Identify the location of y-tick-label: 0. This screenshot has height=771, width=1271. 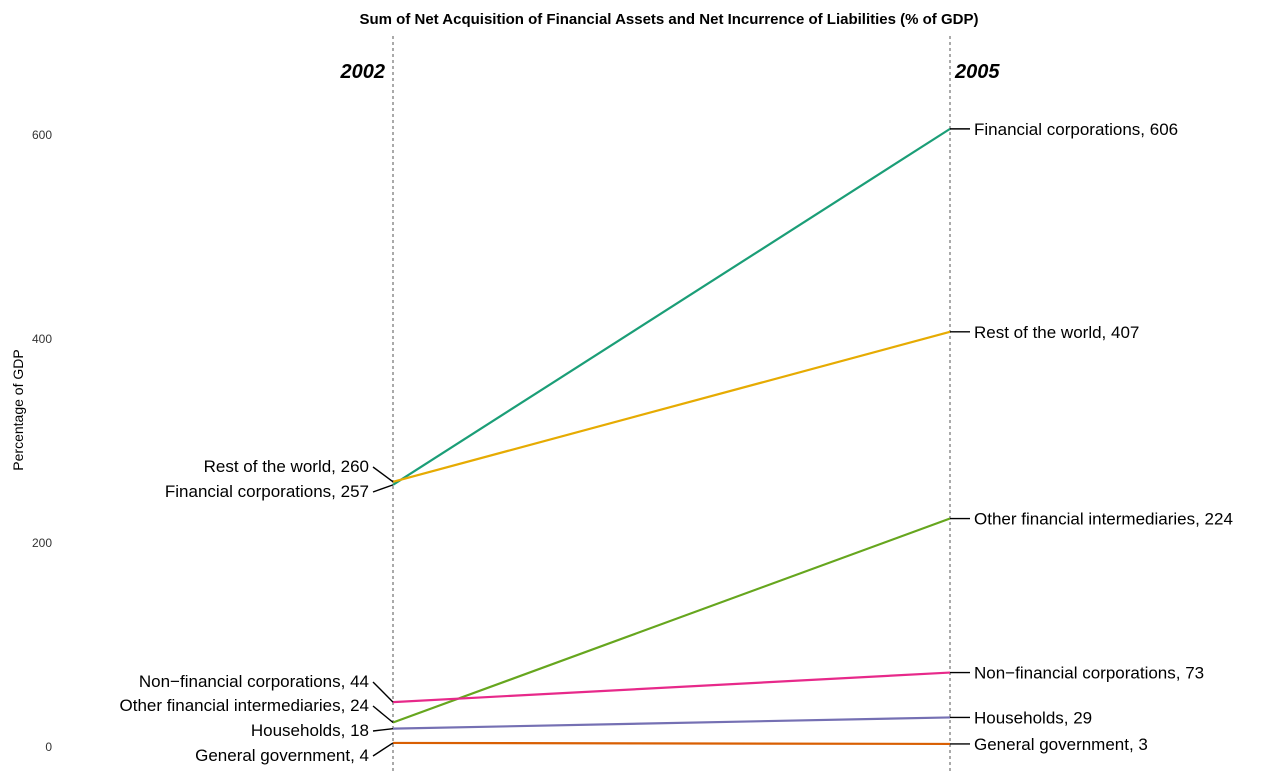
(48, 747).